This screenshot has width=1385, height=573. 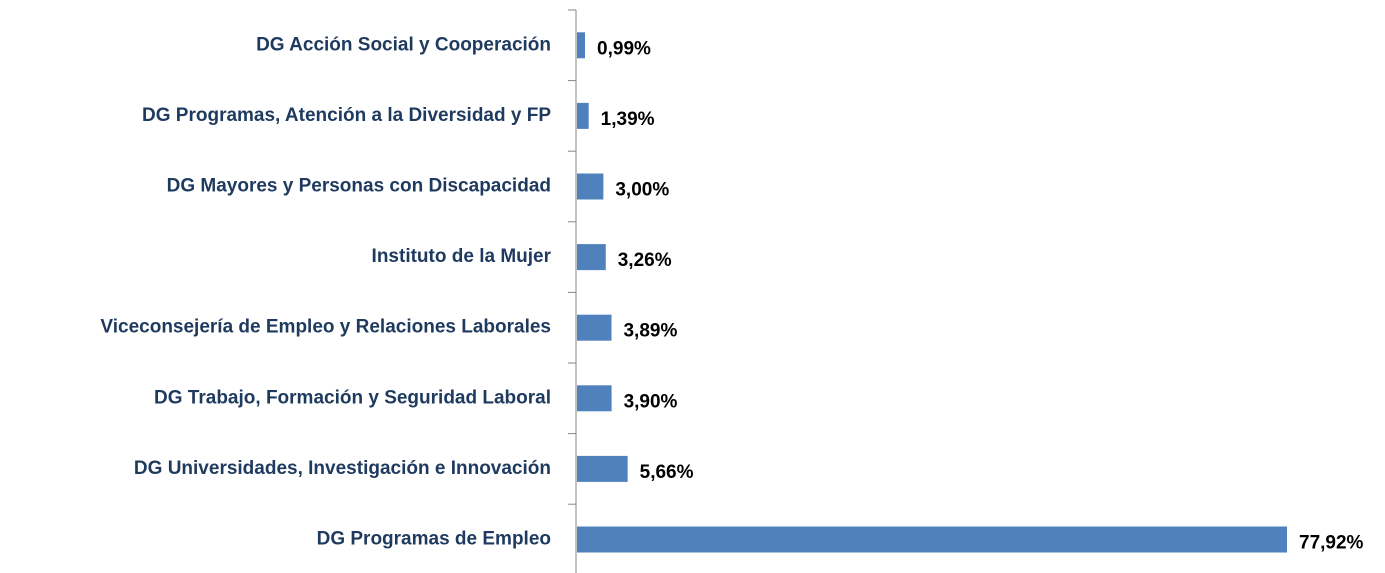 What do you see at coordinates (462, 256) in the screenshot?
I see `category-label: Instituto de la Mujer` at bounding box center [462, 256].